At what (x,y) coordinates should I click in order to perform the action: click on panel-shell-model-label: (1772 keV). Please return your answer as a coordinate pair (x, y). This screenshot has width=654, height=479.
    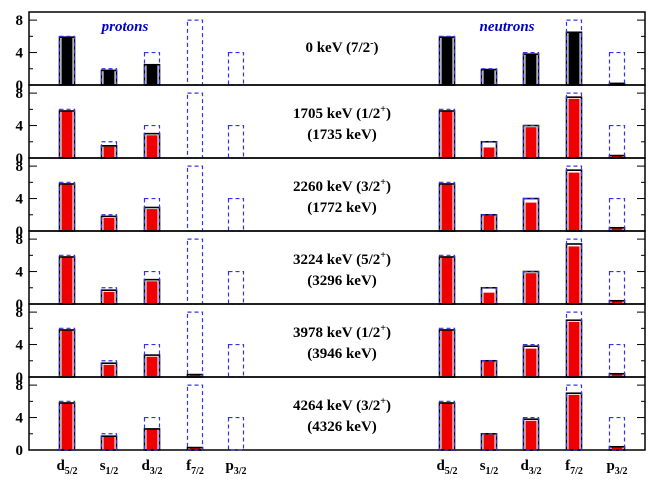
    Looking at the image, I should click on (342, 208).